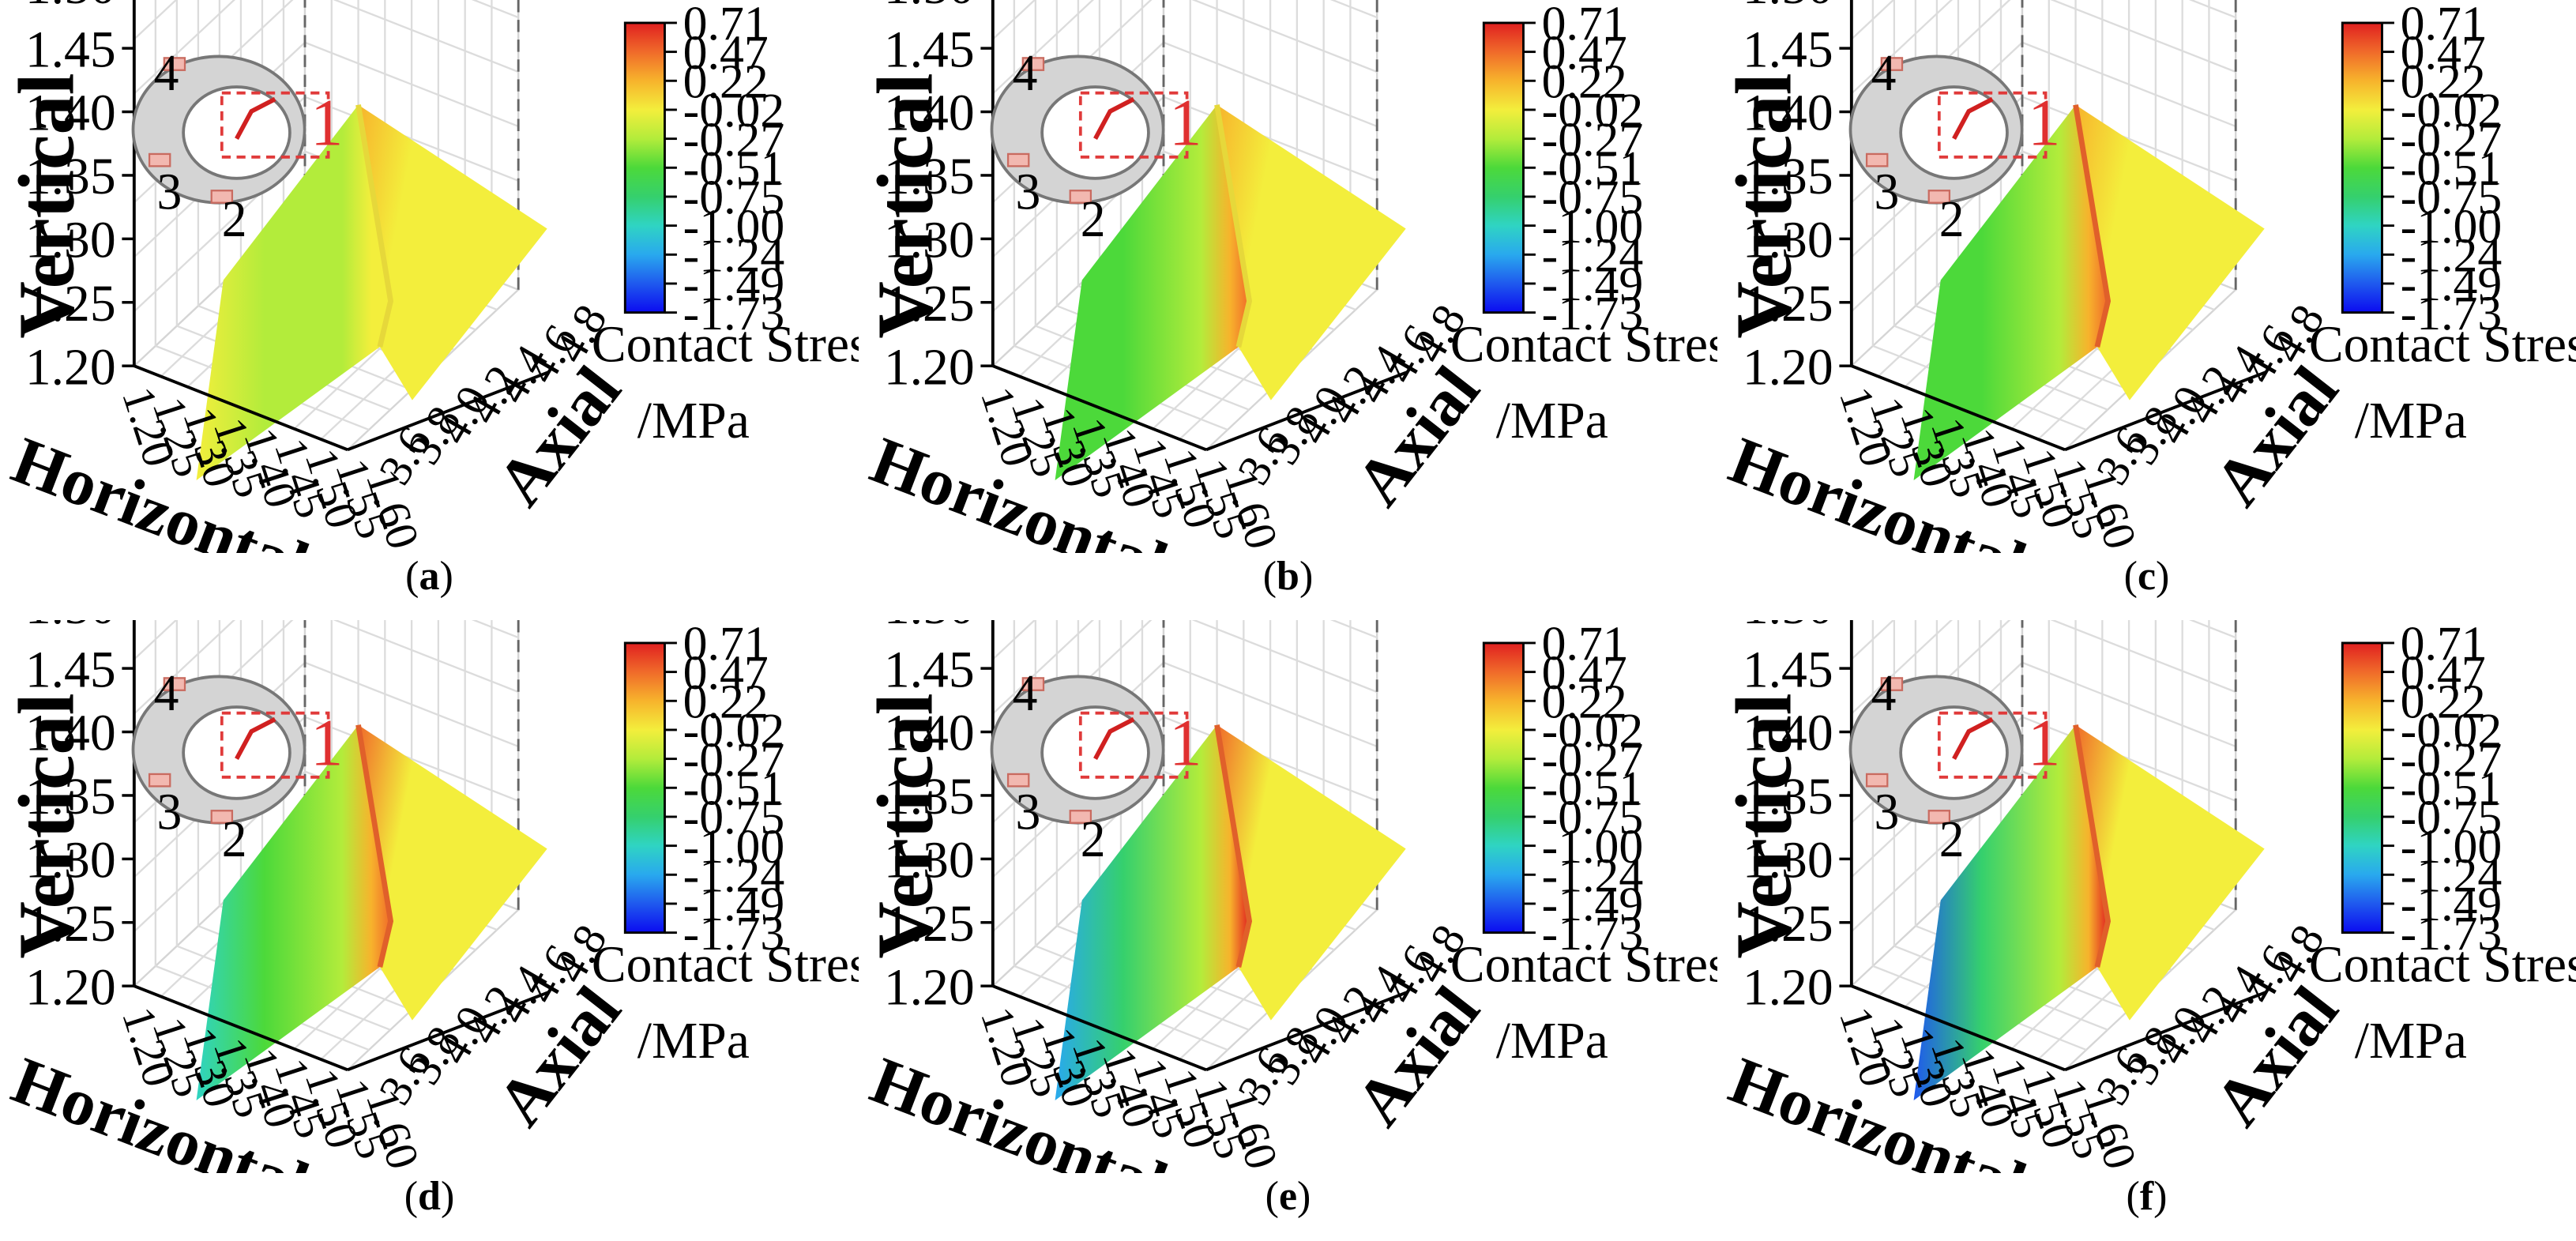  Describe the element at coordinates (1593, 760) in the screenshot. I see `colorbar-label: -0.27` at that location.